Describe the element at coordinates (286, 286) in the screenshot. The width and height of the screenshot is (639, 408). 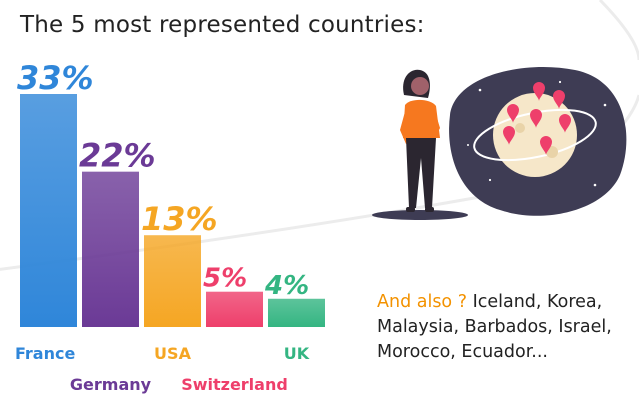
I see `value-label-uk: 4%` at that location.